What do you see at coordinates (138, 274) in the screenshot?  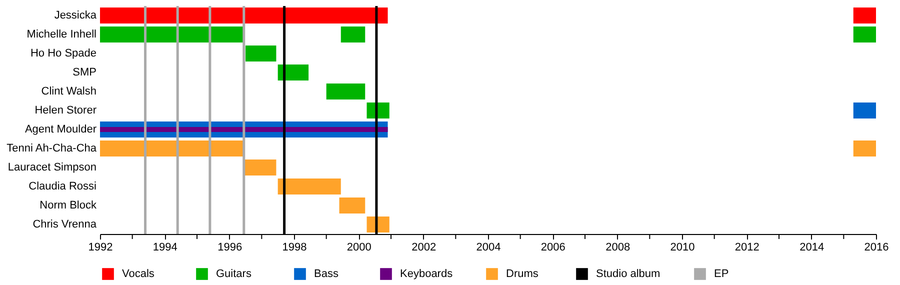 I see `legend-label: Vocals` at bounding box center [138, 274].